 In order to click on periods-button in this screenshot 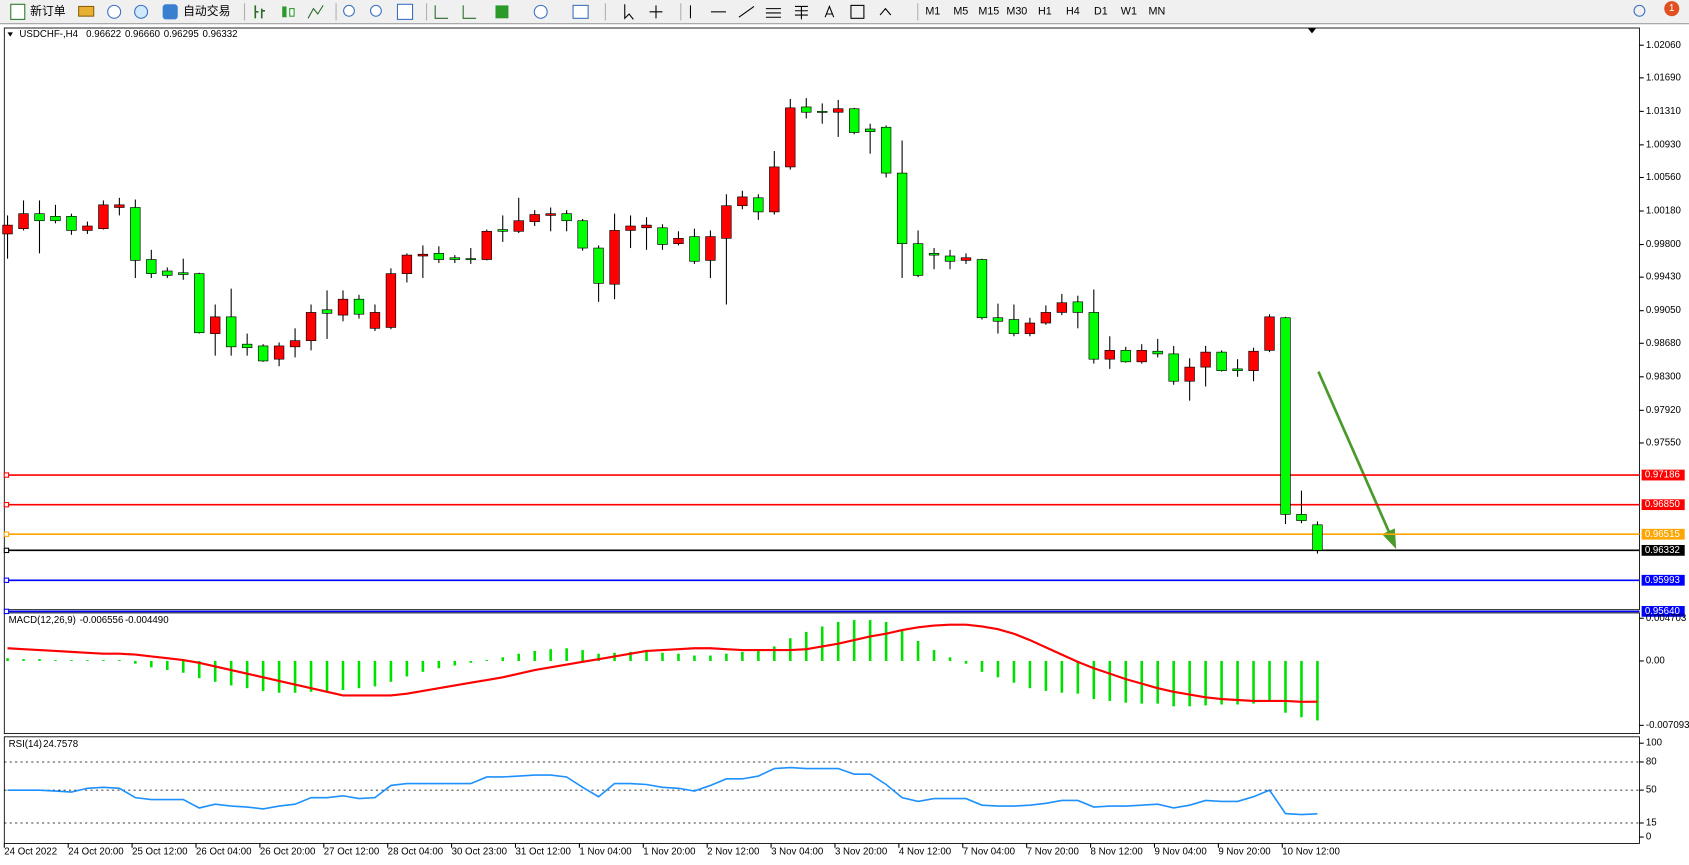, I will do `click(540, 11)`.